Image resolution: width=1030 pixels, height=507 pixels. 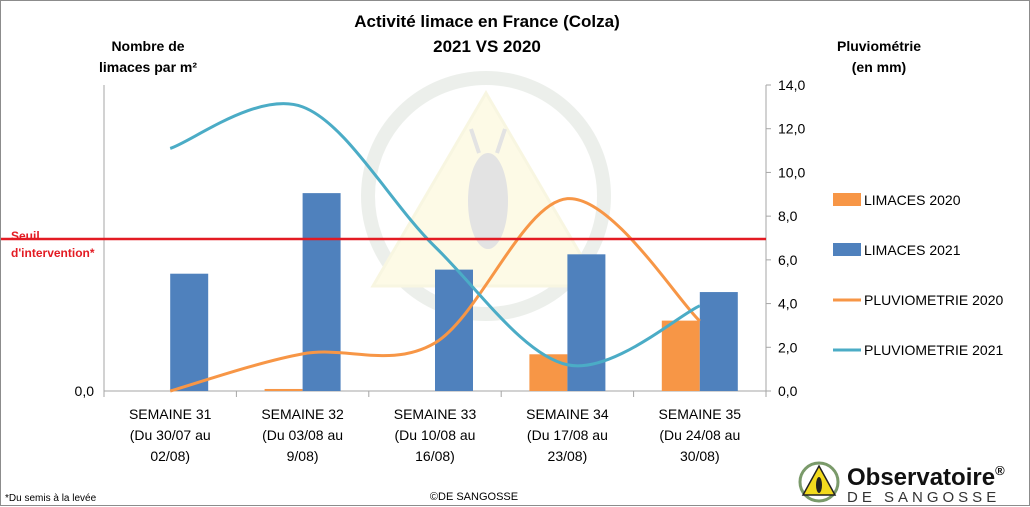 I want to click on left-axis-zero-label: 0,0, so click(x=85, y=391).